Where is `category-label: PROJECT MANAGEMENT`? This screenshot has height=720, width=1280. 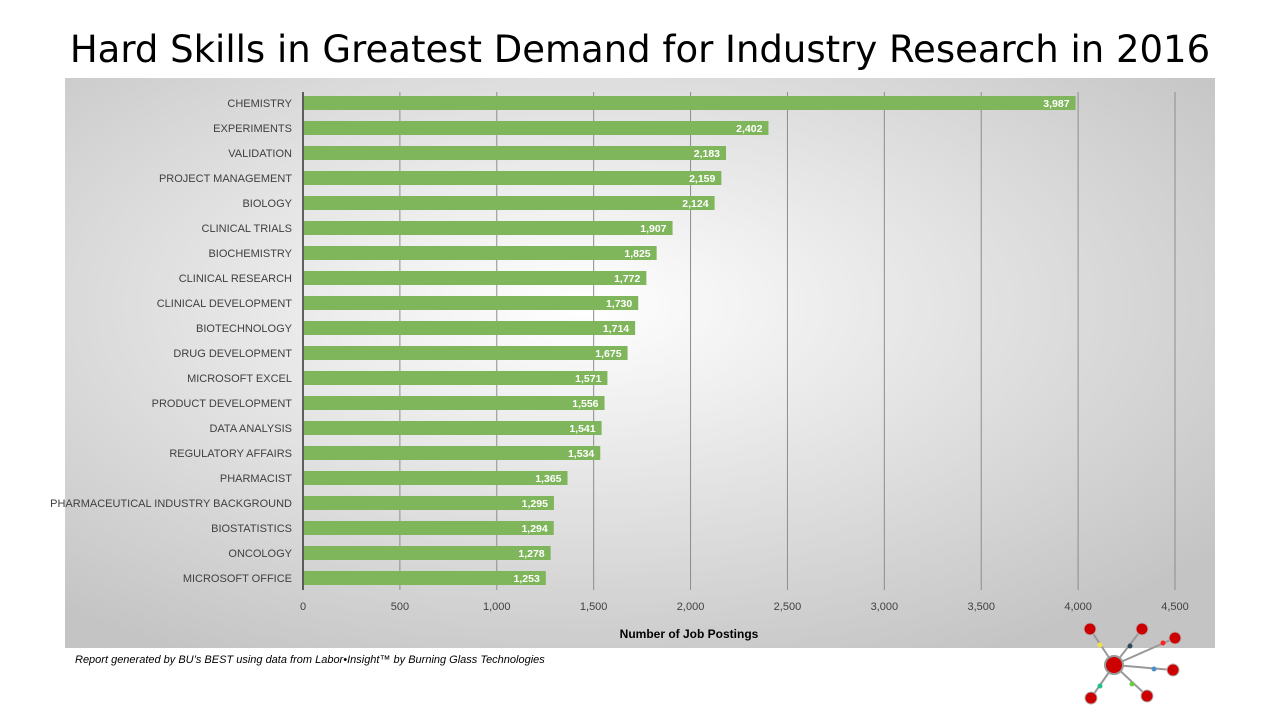 category-label: PROJECT MANAGEMENT is located at coordinates (225, 179).